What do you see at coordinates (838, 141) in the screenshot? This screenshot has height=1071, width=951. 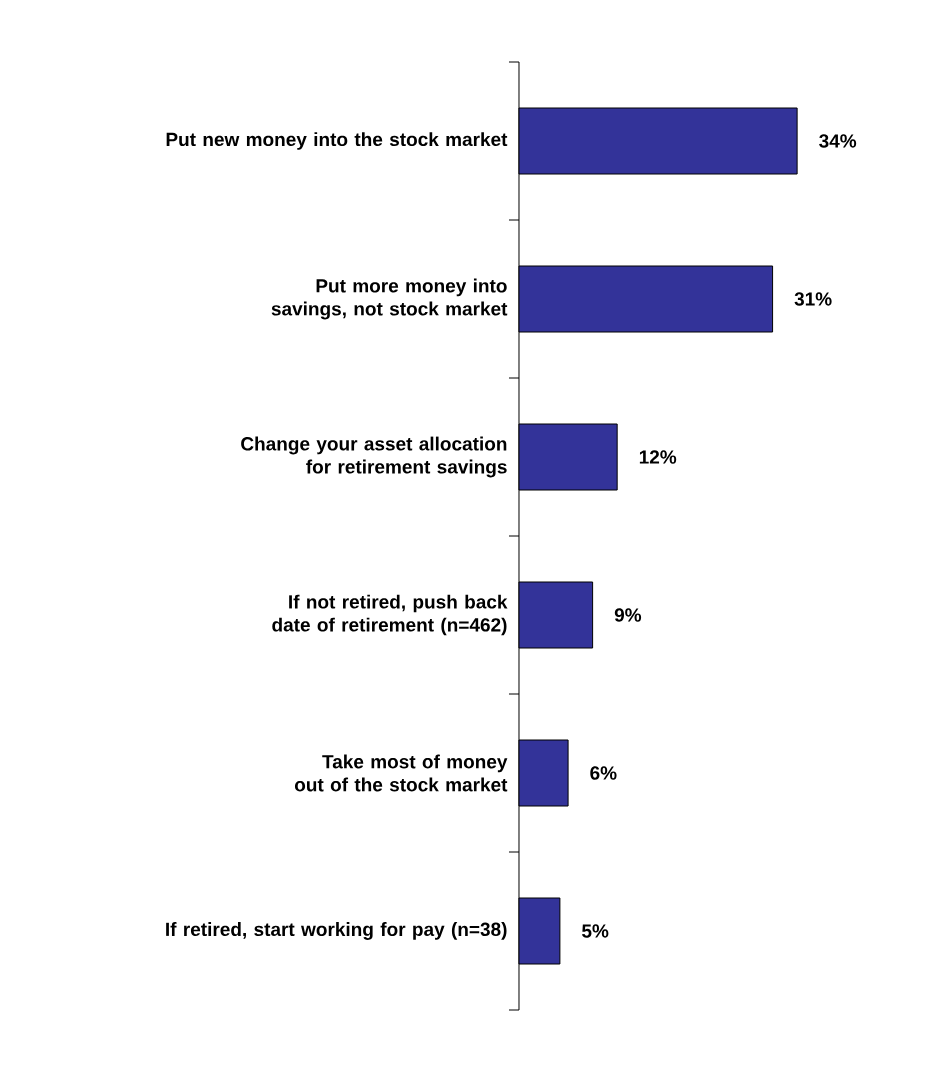 I see `data-label: 34%` at bounding box center [838, 141].